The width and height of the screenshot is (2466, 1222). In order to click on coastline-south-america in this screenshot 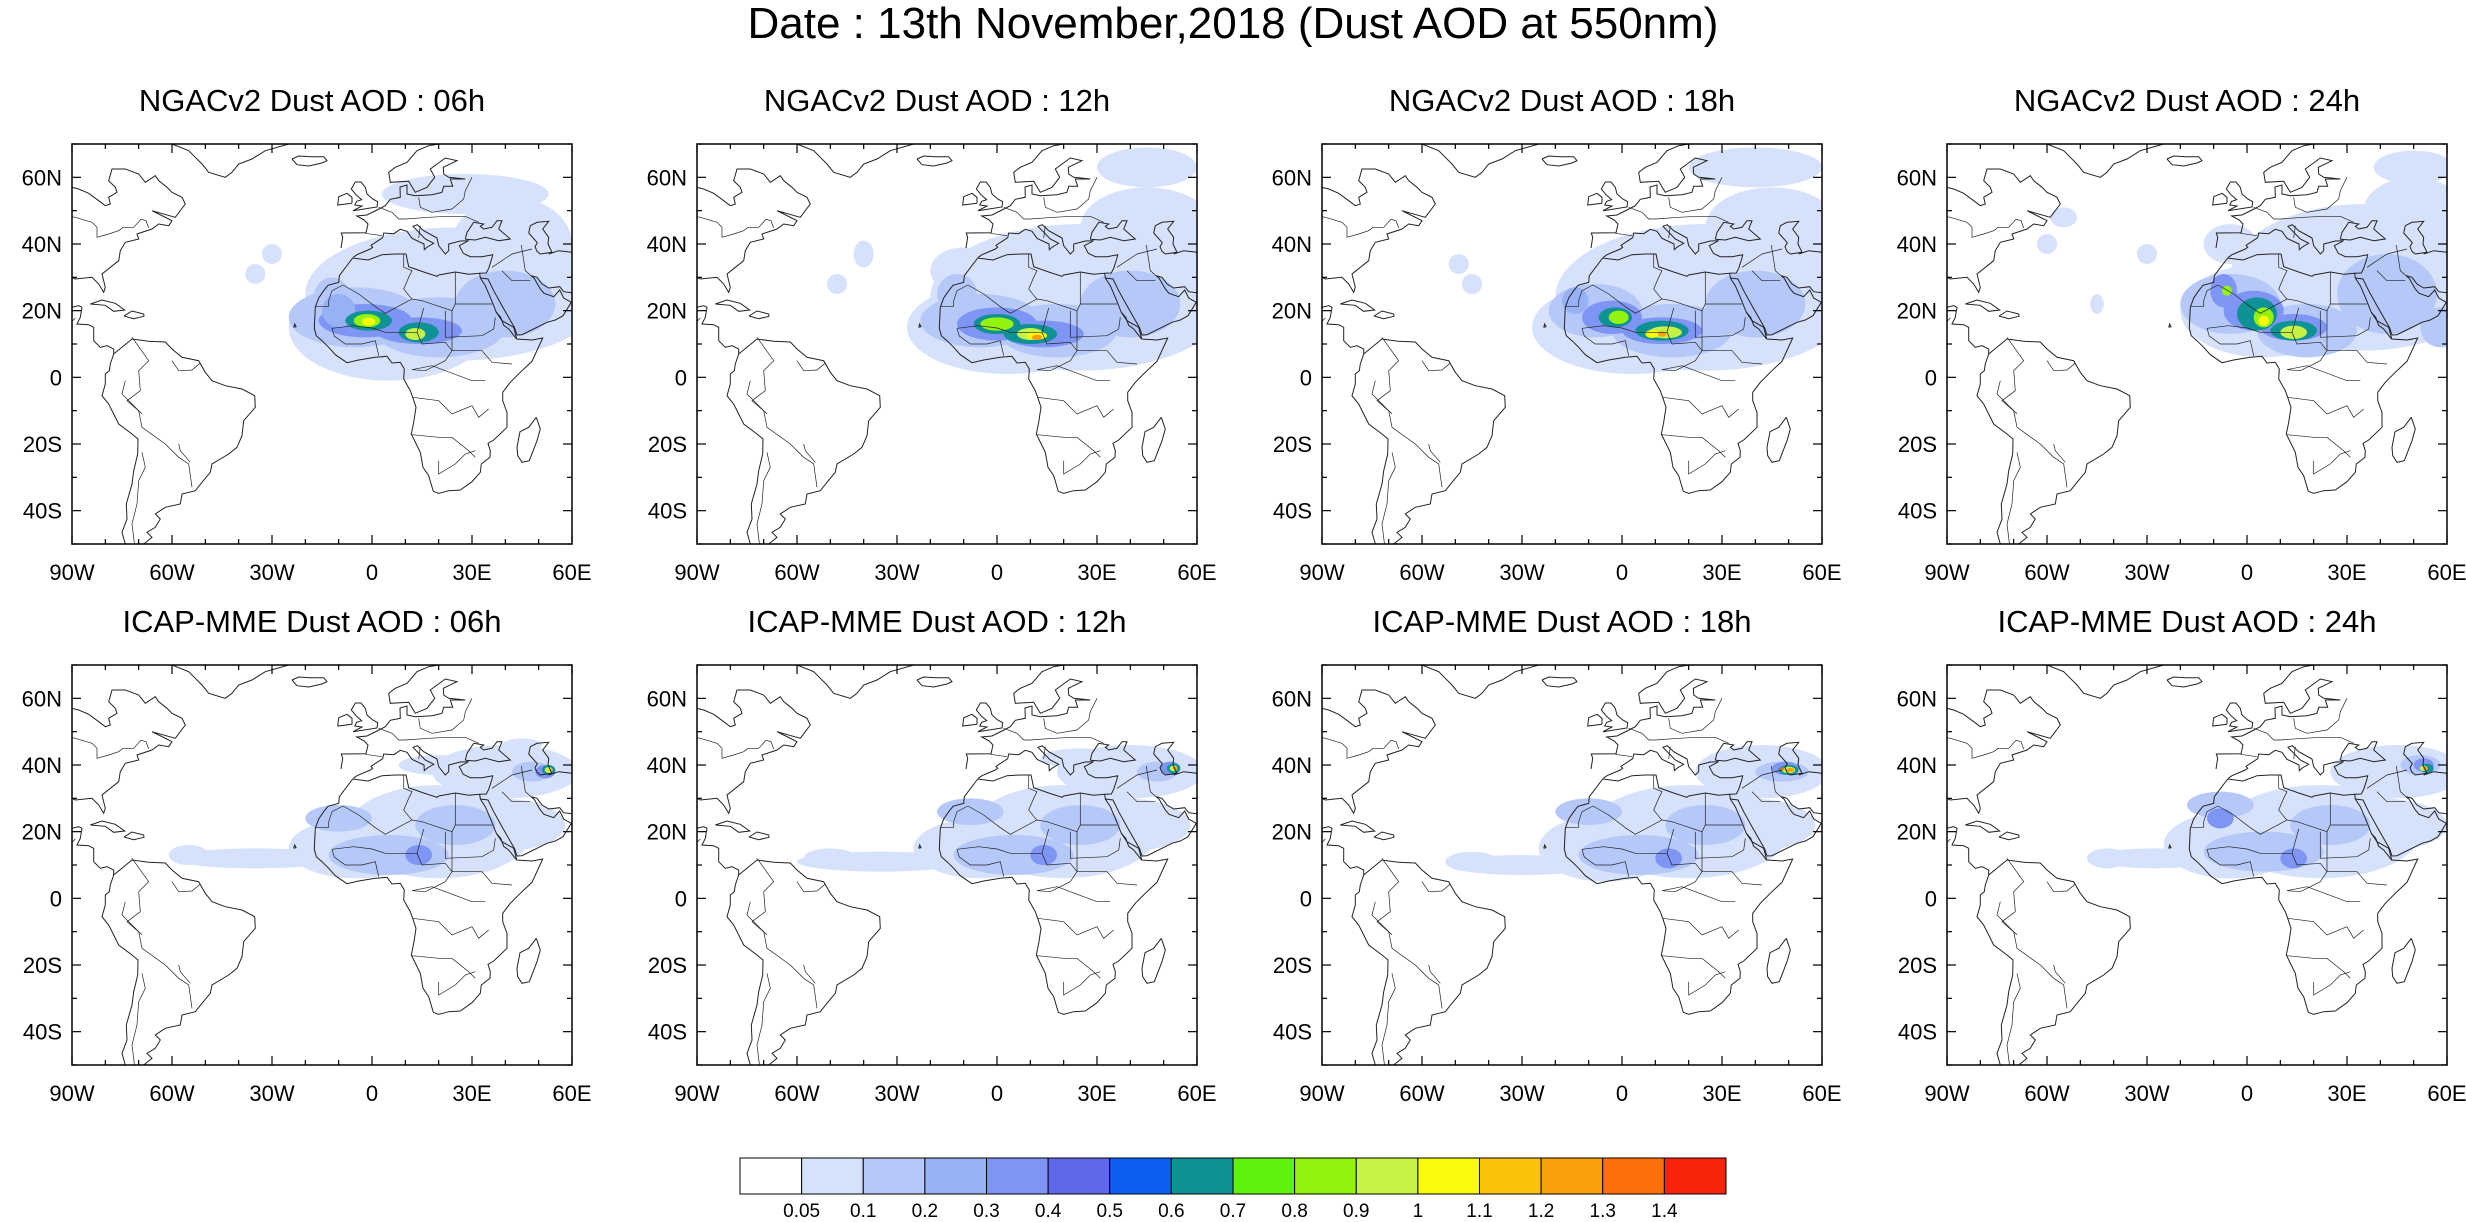, I will do `click(1428, 962)`.